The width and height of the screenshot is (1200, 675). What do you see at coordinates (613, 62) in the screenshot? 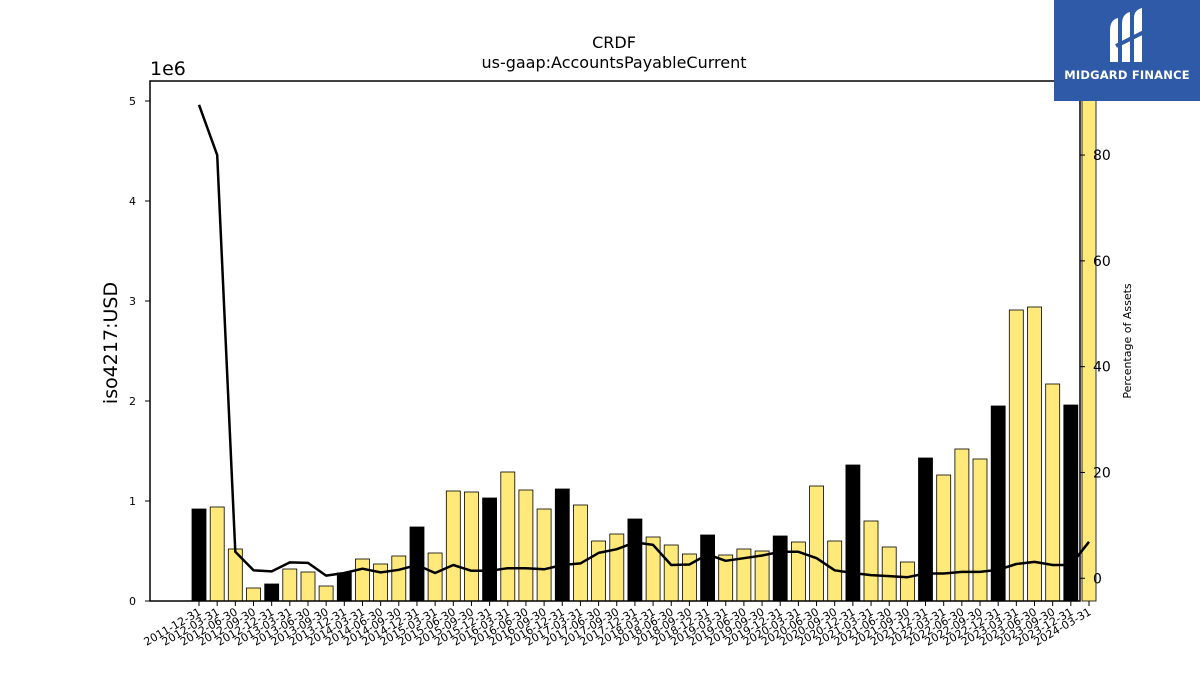
I see `chart-subtitle: us-gaap:AccountsPayableCurrent` at bounding box center [613, 62].